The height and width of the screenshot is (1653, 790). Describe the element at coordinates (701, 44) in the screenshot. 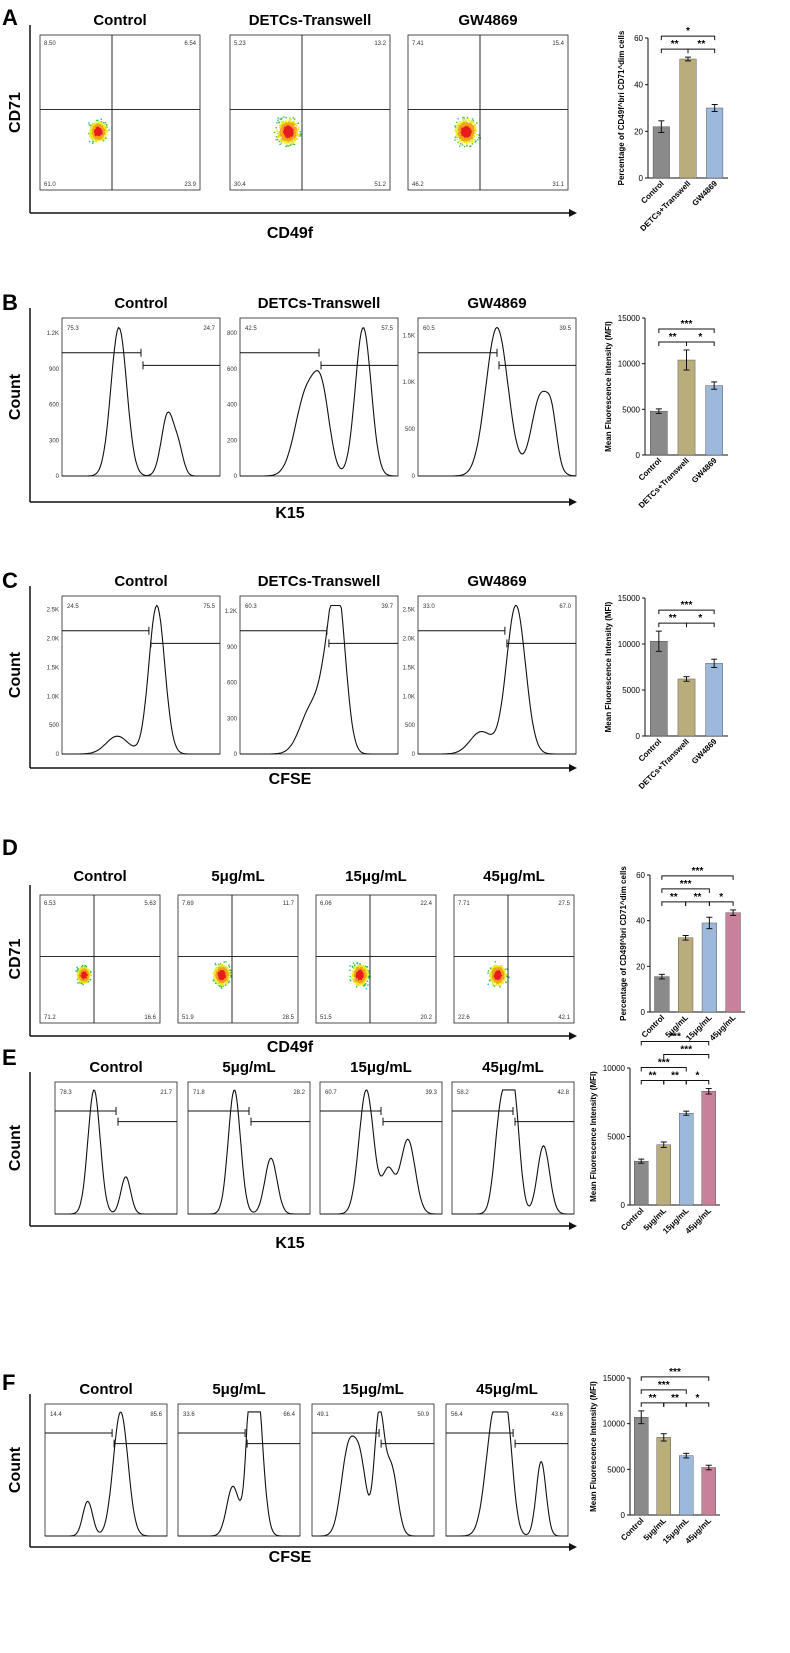

I see `sig-stars: **` at that location.